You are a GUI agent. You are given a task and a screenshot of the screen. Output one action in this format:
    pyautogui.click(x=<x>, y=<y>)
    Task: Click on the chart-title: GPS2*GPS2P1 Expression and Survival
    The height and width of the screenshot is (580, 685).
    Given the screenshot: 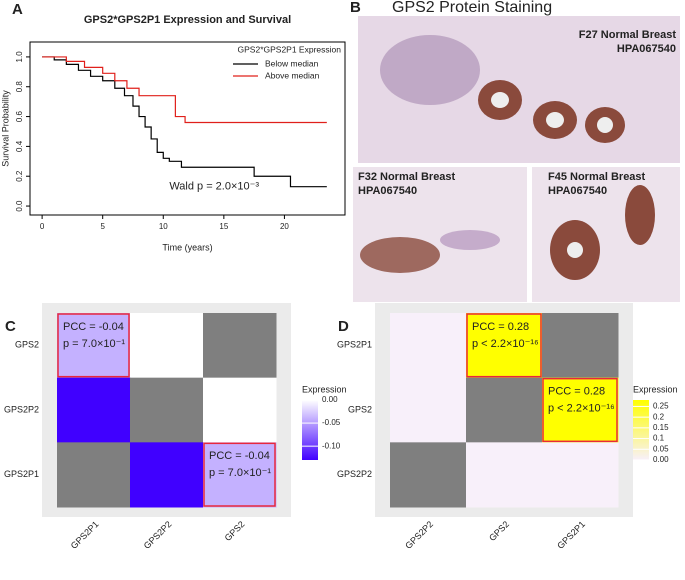 What is the action you would take?
    pyautogui.click(x=187, y=20)
    